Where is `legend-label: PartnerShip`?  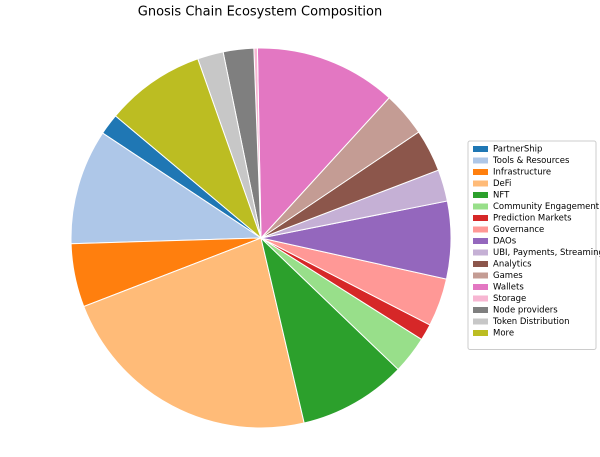
legend-label: PartnerShip is located at coordinates (517, 150).